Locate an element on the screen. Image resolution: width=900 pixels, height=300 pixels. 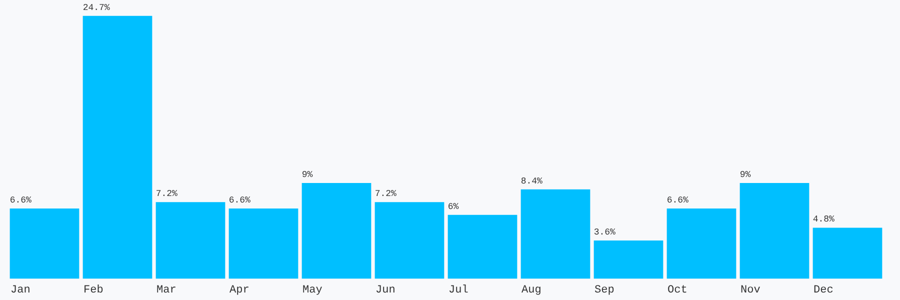
data-label: 24.7% is located at coordinates (96, 7).